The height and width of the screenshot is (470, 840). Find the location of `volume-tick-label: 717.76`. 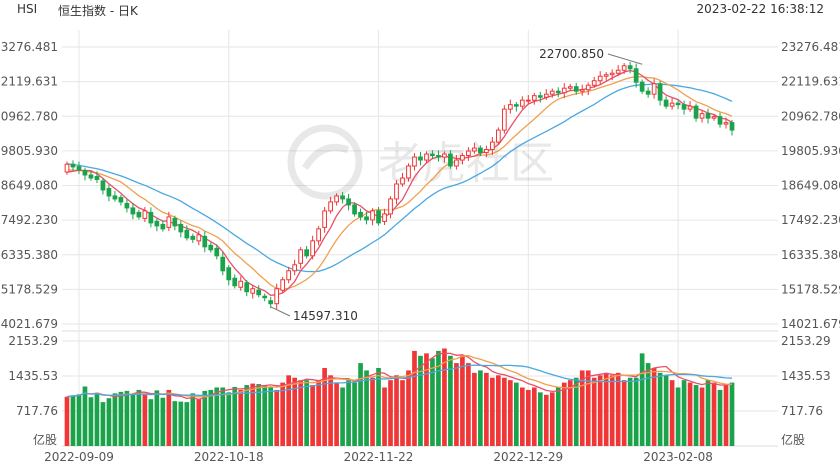

volume-tick-label: 717.76 is located at coordinates (802, 411).